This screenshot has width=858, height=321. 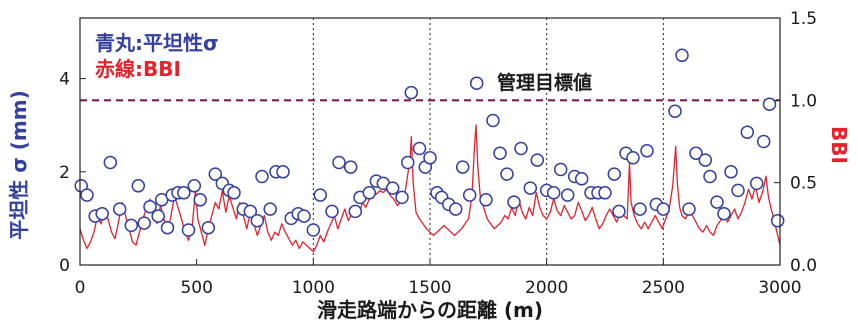 I want to click on x-axis-title: 滑走路端からの距離 (m), so click(x=430, y=309).